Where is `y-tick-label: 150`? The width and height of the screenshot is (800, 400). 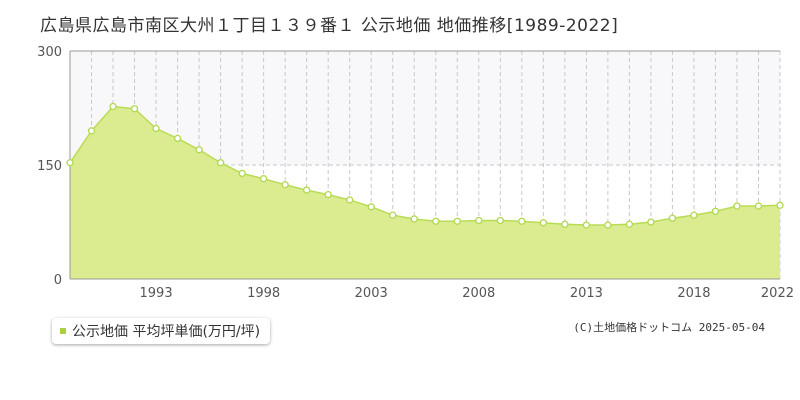 y-tick-label: 150 is located at coordinates (49, 166).